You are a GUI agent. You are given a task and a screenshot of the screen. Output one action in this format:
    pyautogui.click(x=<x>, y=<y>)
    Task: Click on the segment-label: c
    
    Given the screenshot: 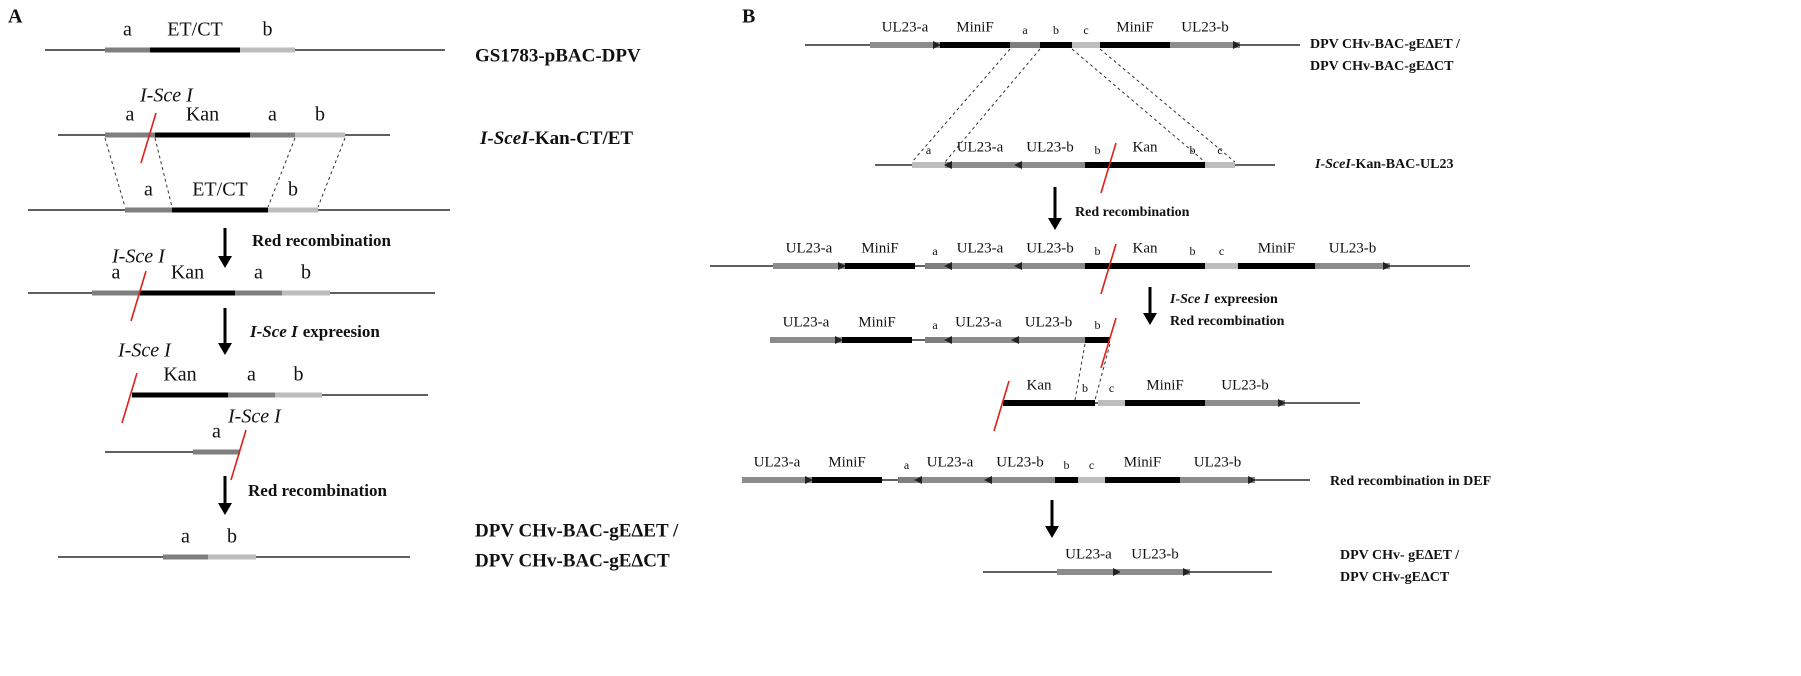 What is the action you would take?
    pyautogui.click(x=1111, y=388)
    